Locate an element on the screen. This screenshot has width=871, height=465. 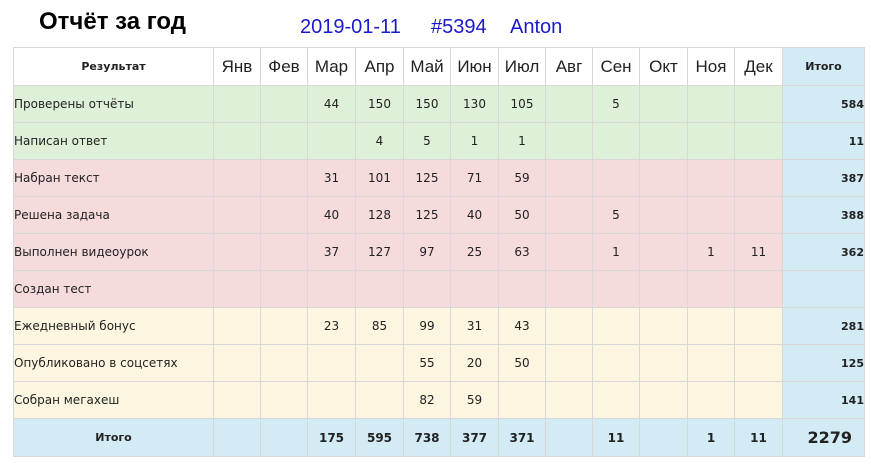
table-row: Опубликовано в соцсетях 55 20 50 125 is located at coordinates (439, 363).